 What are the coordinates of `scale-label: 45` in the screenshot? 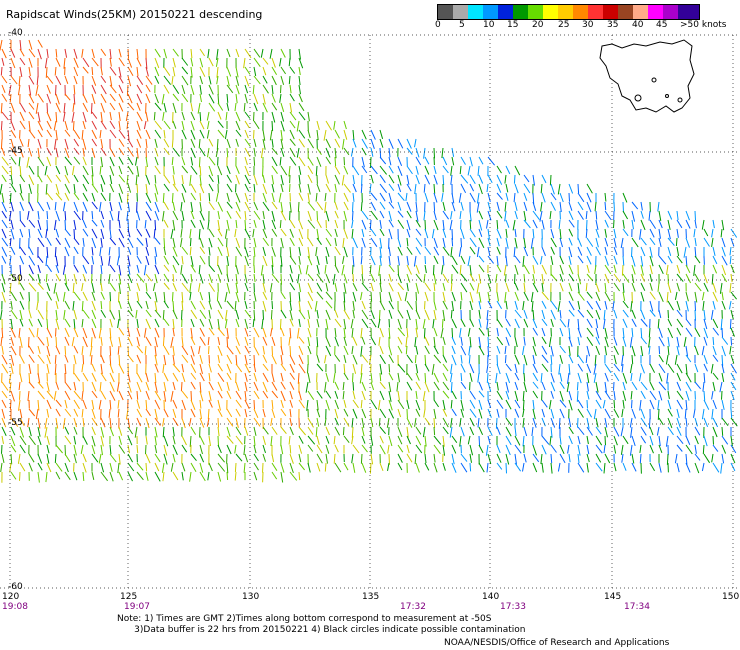 It's located at (662, 25).